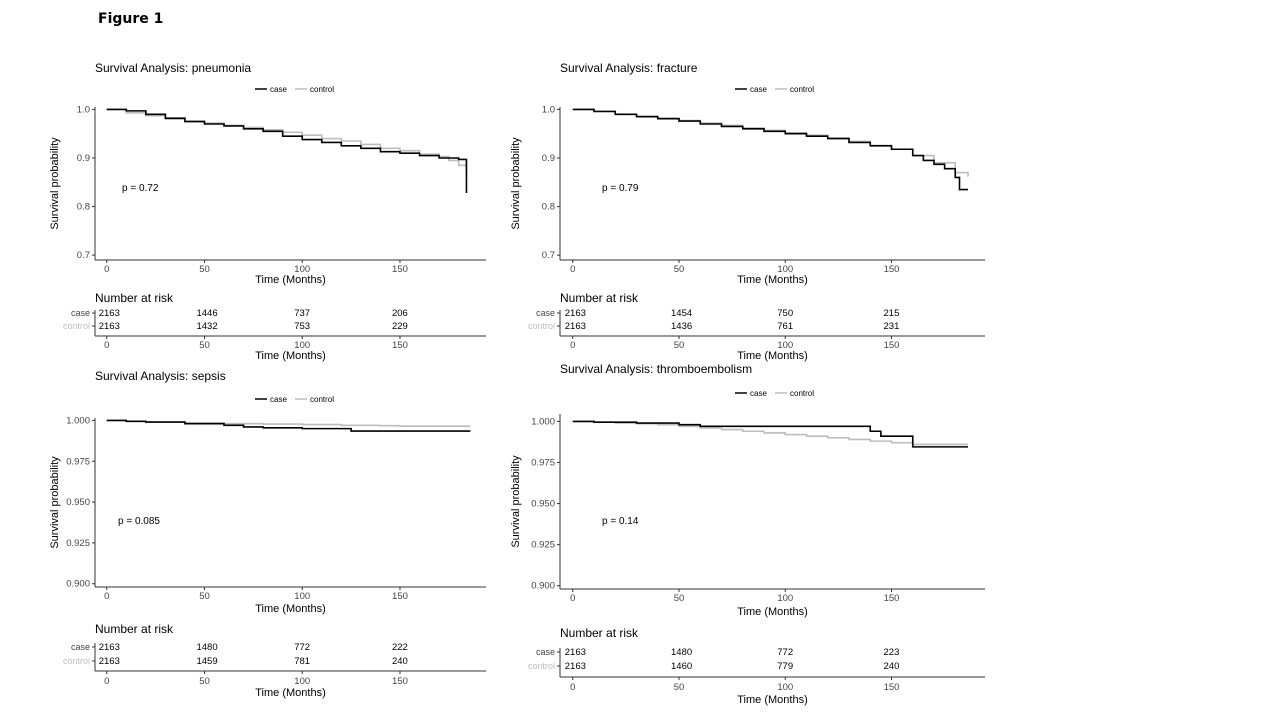 The image size is (1280, 720). Describe the element at coordinates (681, 326) in the screenshot. I see `risk-count: 1436` at that location.